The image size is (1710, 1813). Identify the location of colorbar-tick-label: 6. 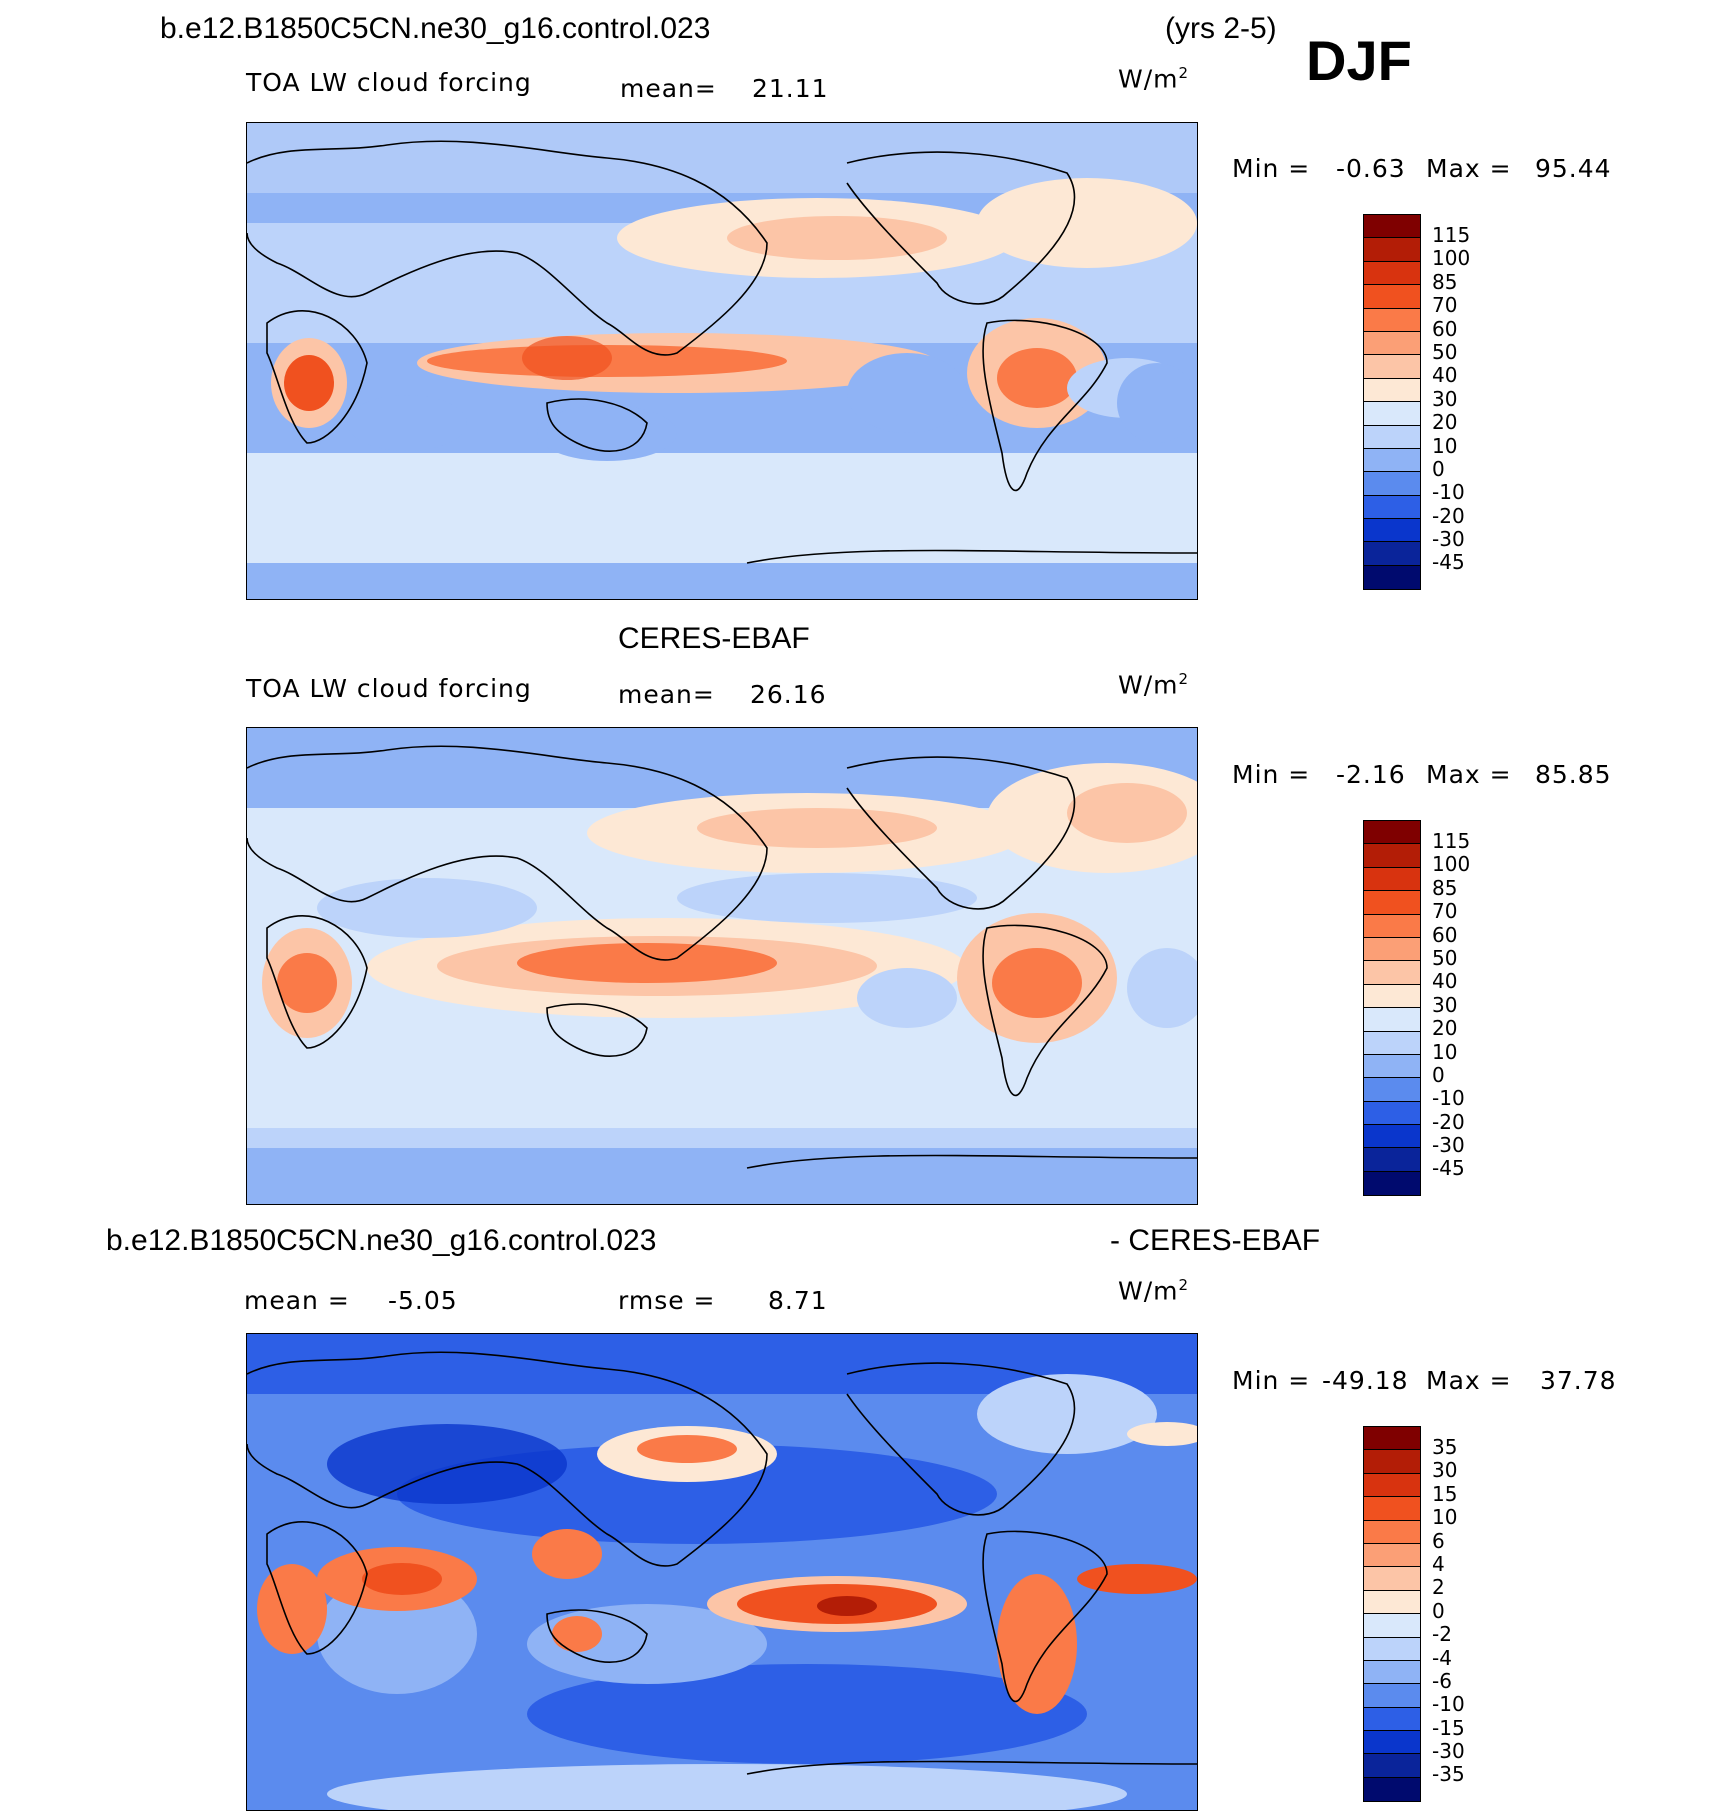
(1438, 1540).